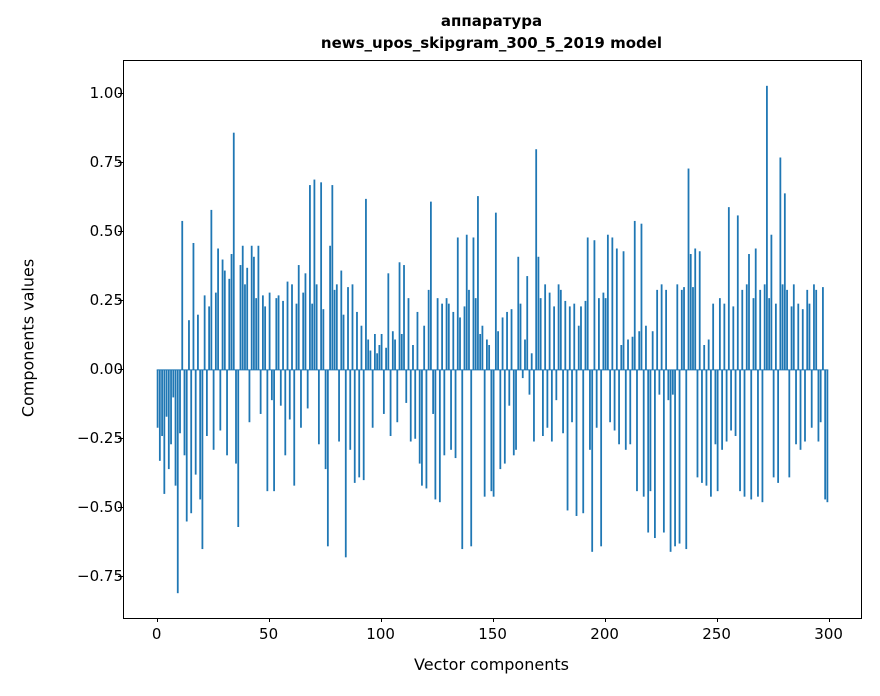 The width and height of the screenshot is (880, 696). I want to click on y-tick-label: 0.25, so click(106, 299).